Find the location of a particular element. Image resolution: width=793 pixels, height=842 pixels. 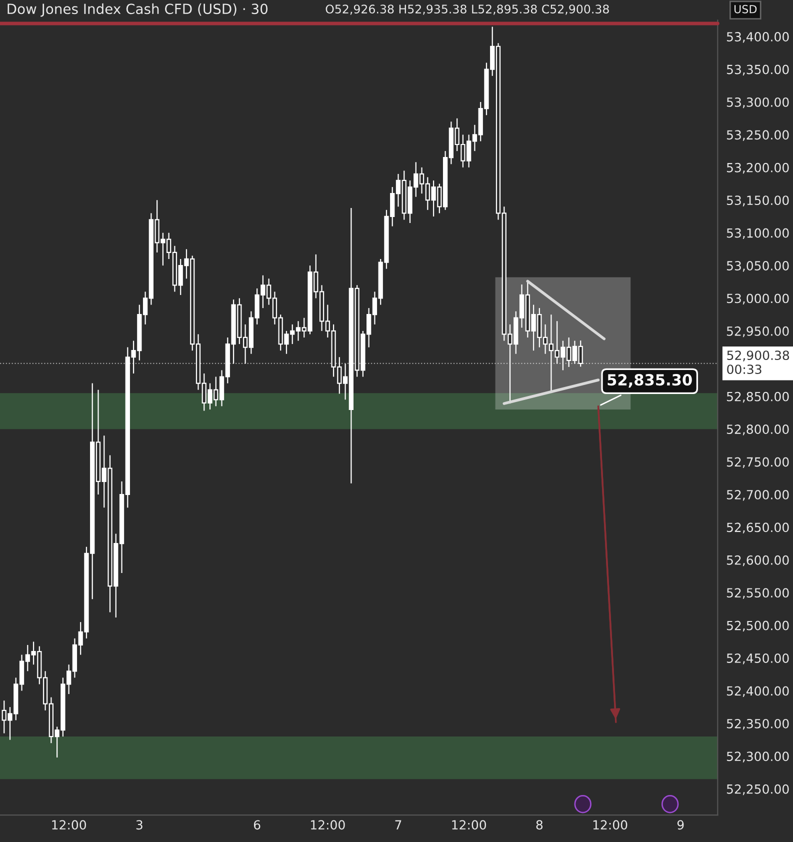

y-tick-label: 52,300.00 is located at coordinates (757, 757).